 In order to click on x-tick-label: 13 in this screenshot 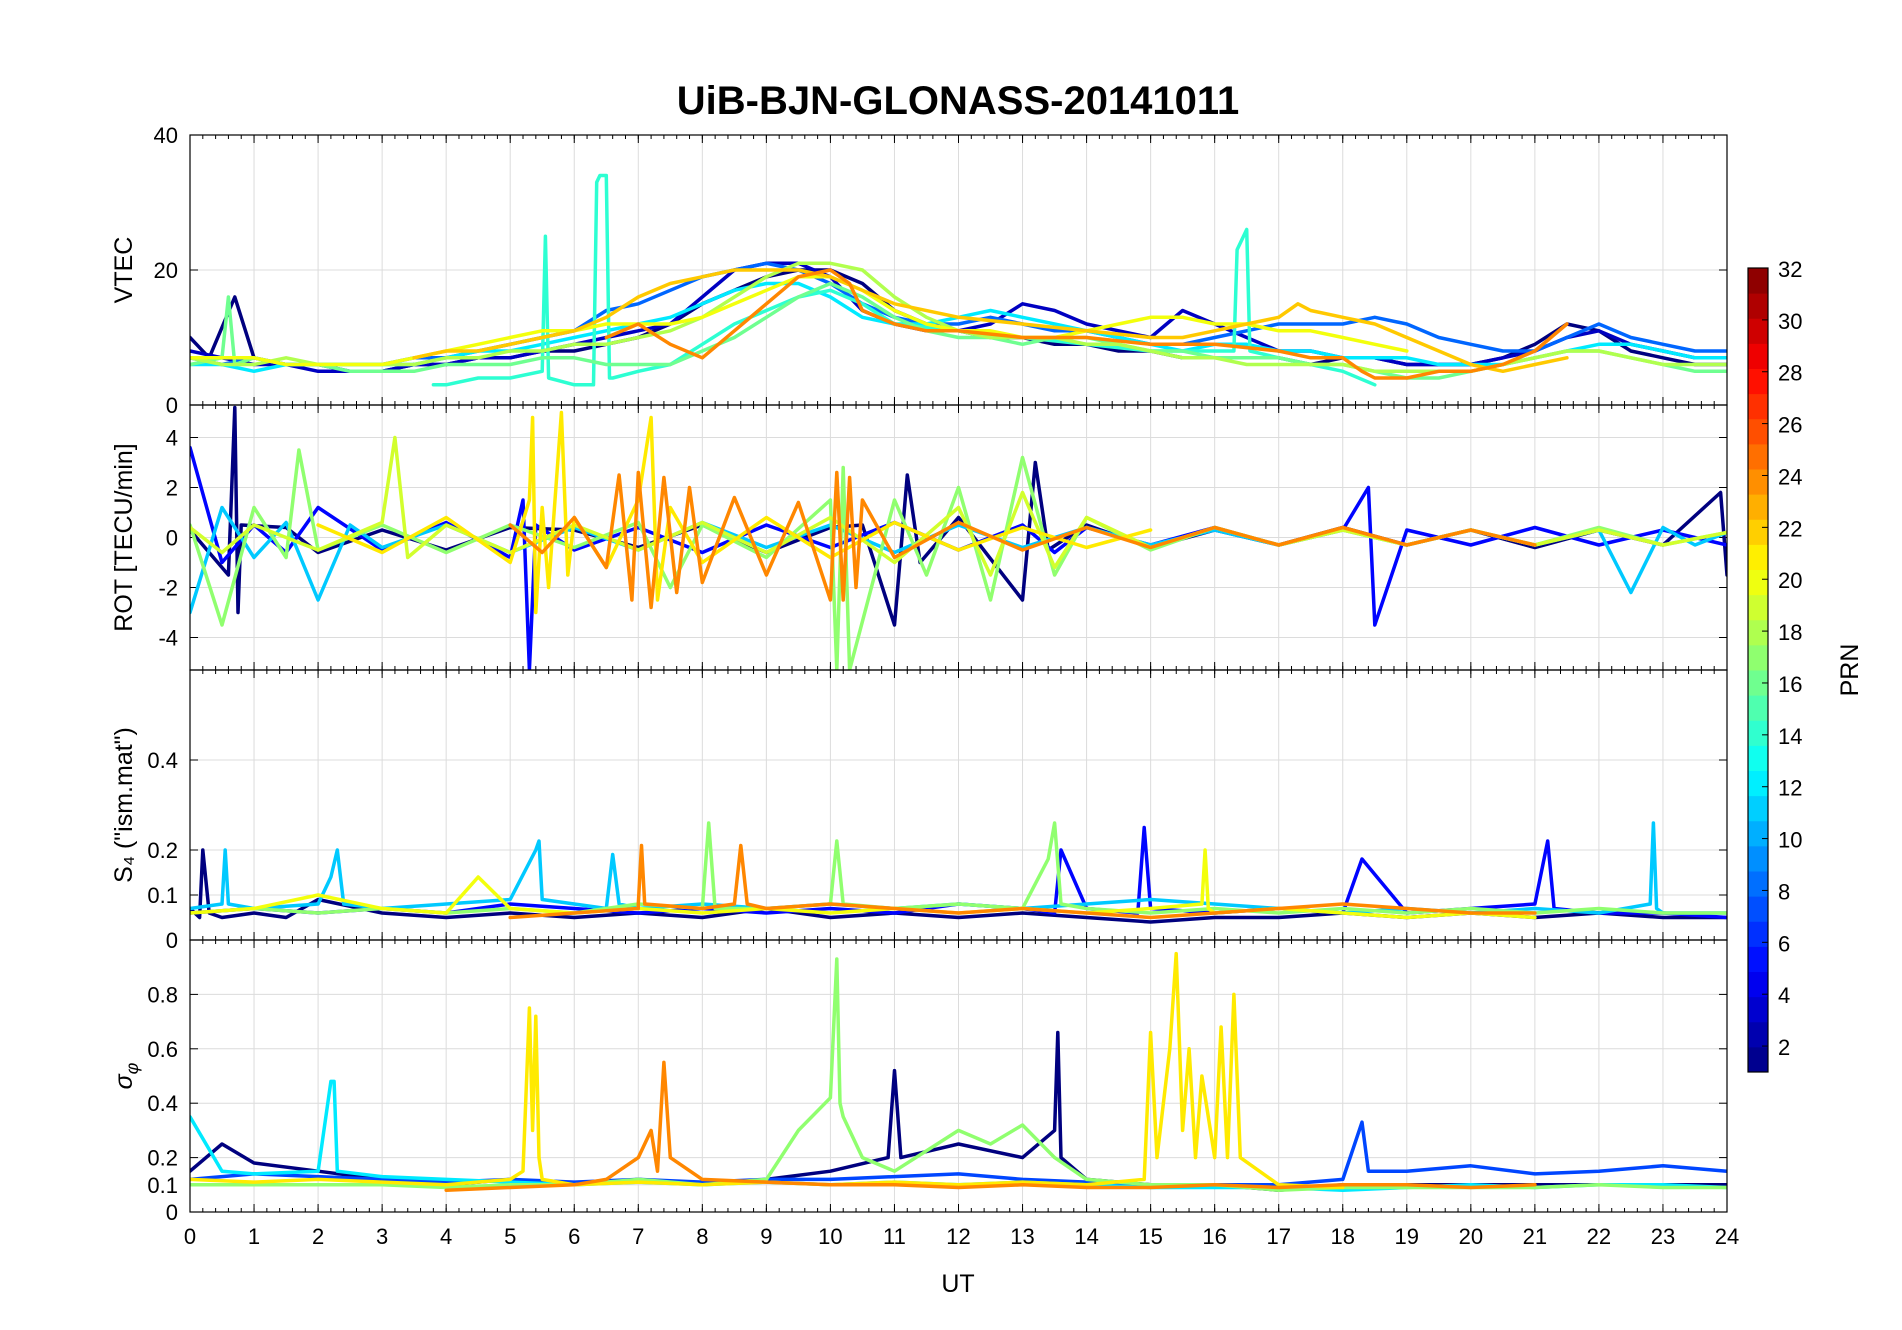, I will do `click(1022, 1236)`.